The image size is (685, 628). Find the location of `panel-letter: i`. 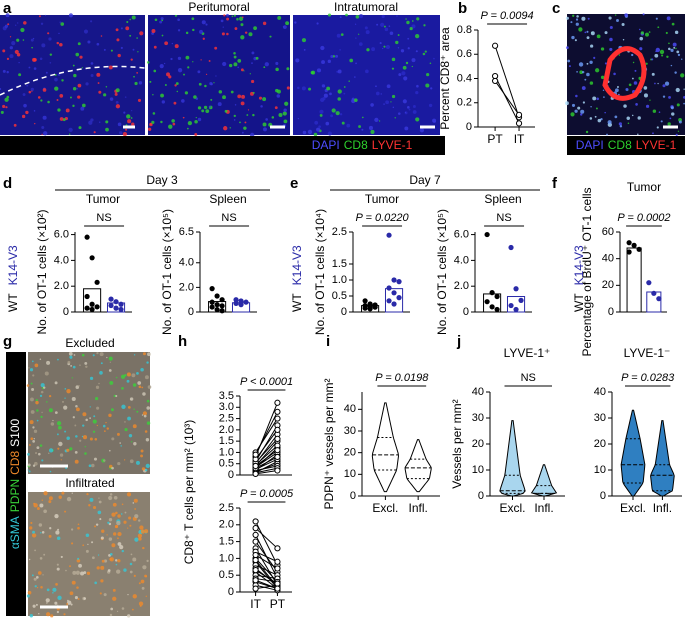

panel-letter: i is located at coordinates (328, 341).